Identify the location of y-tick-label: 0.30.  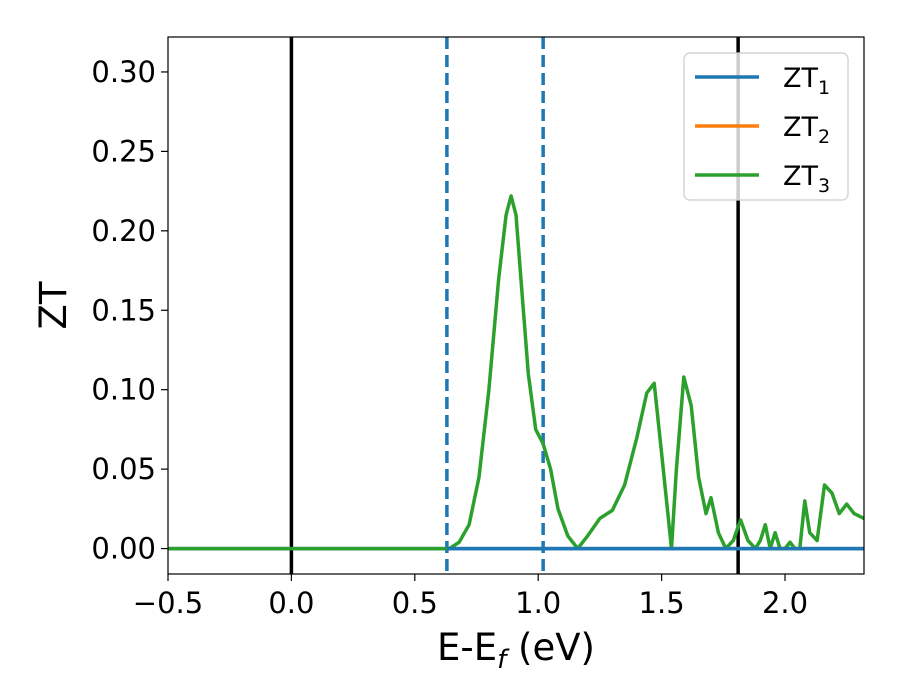
(123, 72).